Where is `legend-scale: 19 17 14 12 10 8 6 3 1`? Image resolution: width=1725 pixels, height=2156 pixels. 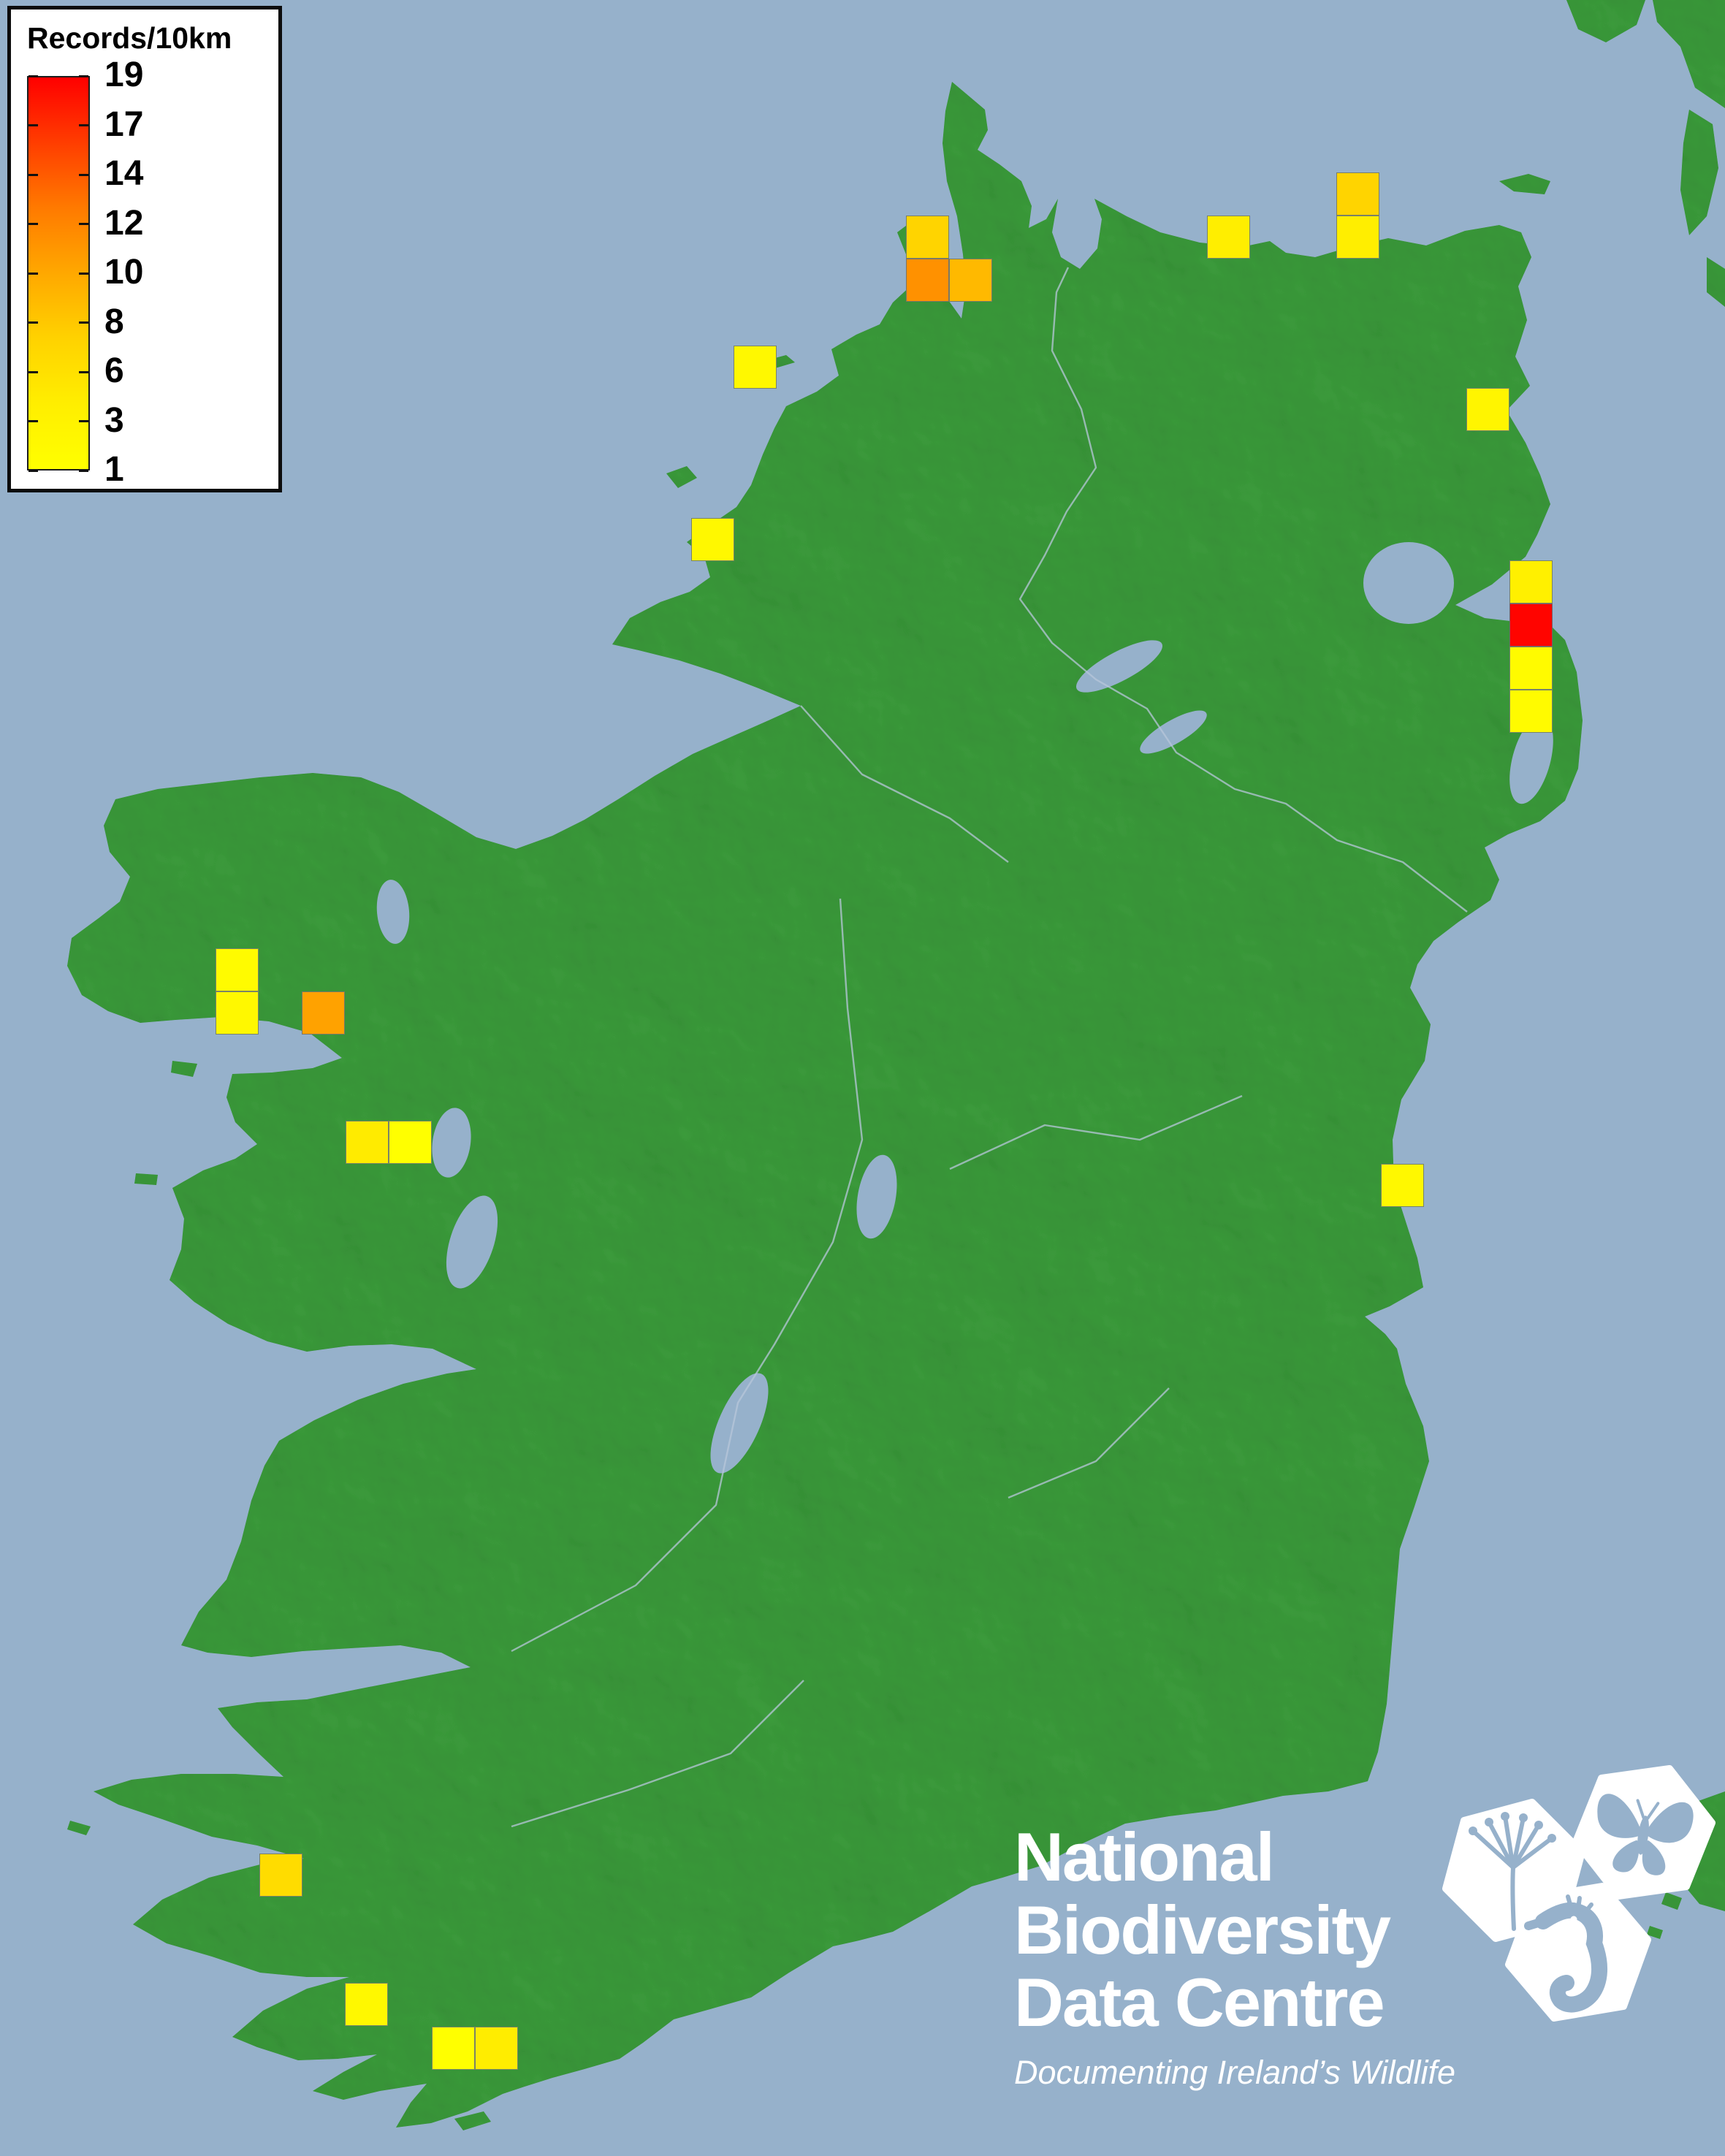
legend-scale: 19 17 14 12 10 8 6 3 1 is located at coordinates (153, 272).